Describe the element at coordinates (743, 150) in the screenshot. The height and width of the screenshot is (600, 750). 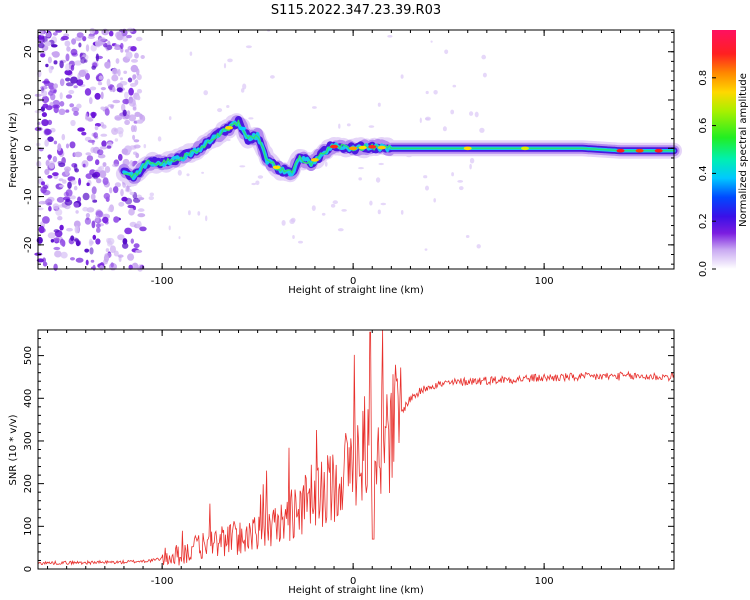
I see `colorbar-label: Normalized spectral amplitude` at that location.